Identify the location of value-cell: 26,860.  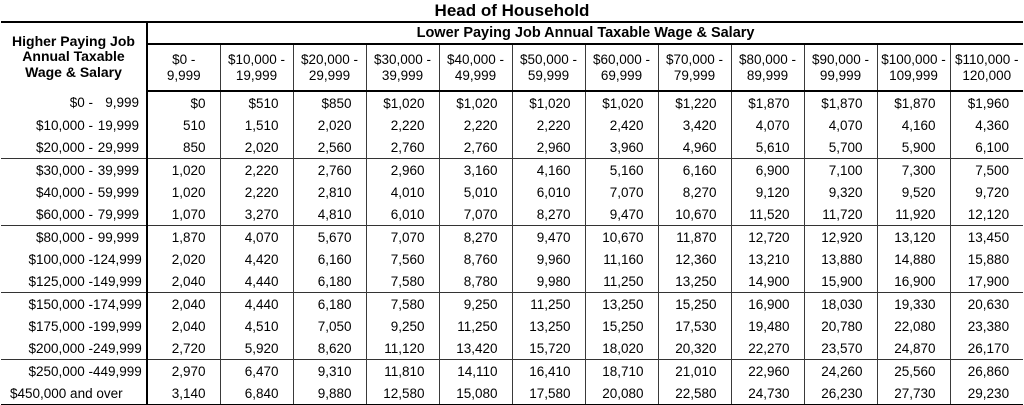
(986, 370).